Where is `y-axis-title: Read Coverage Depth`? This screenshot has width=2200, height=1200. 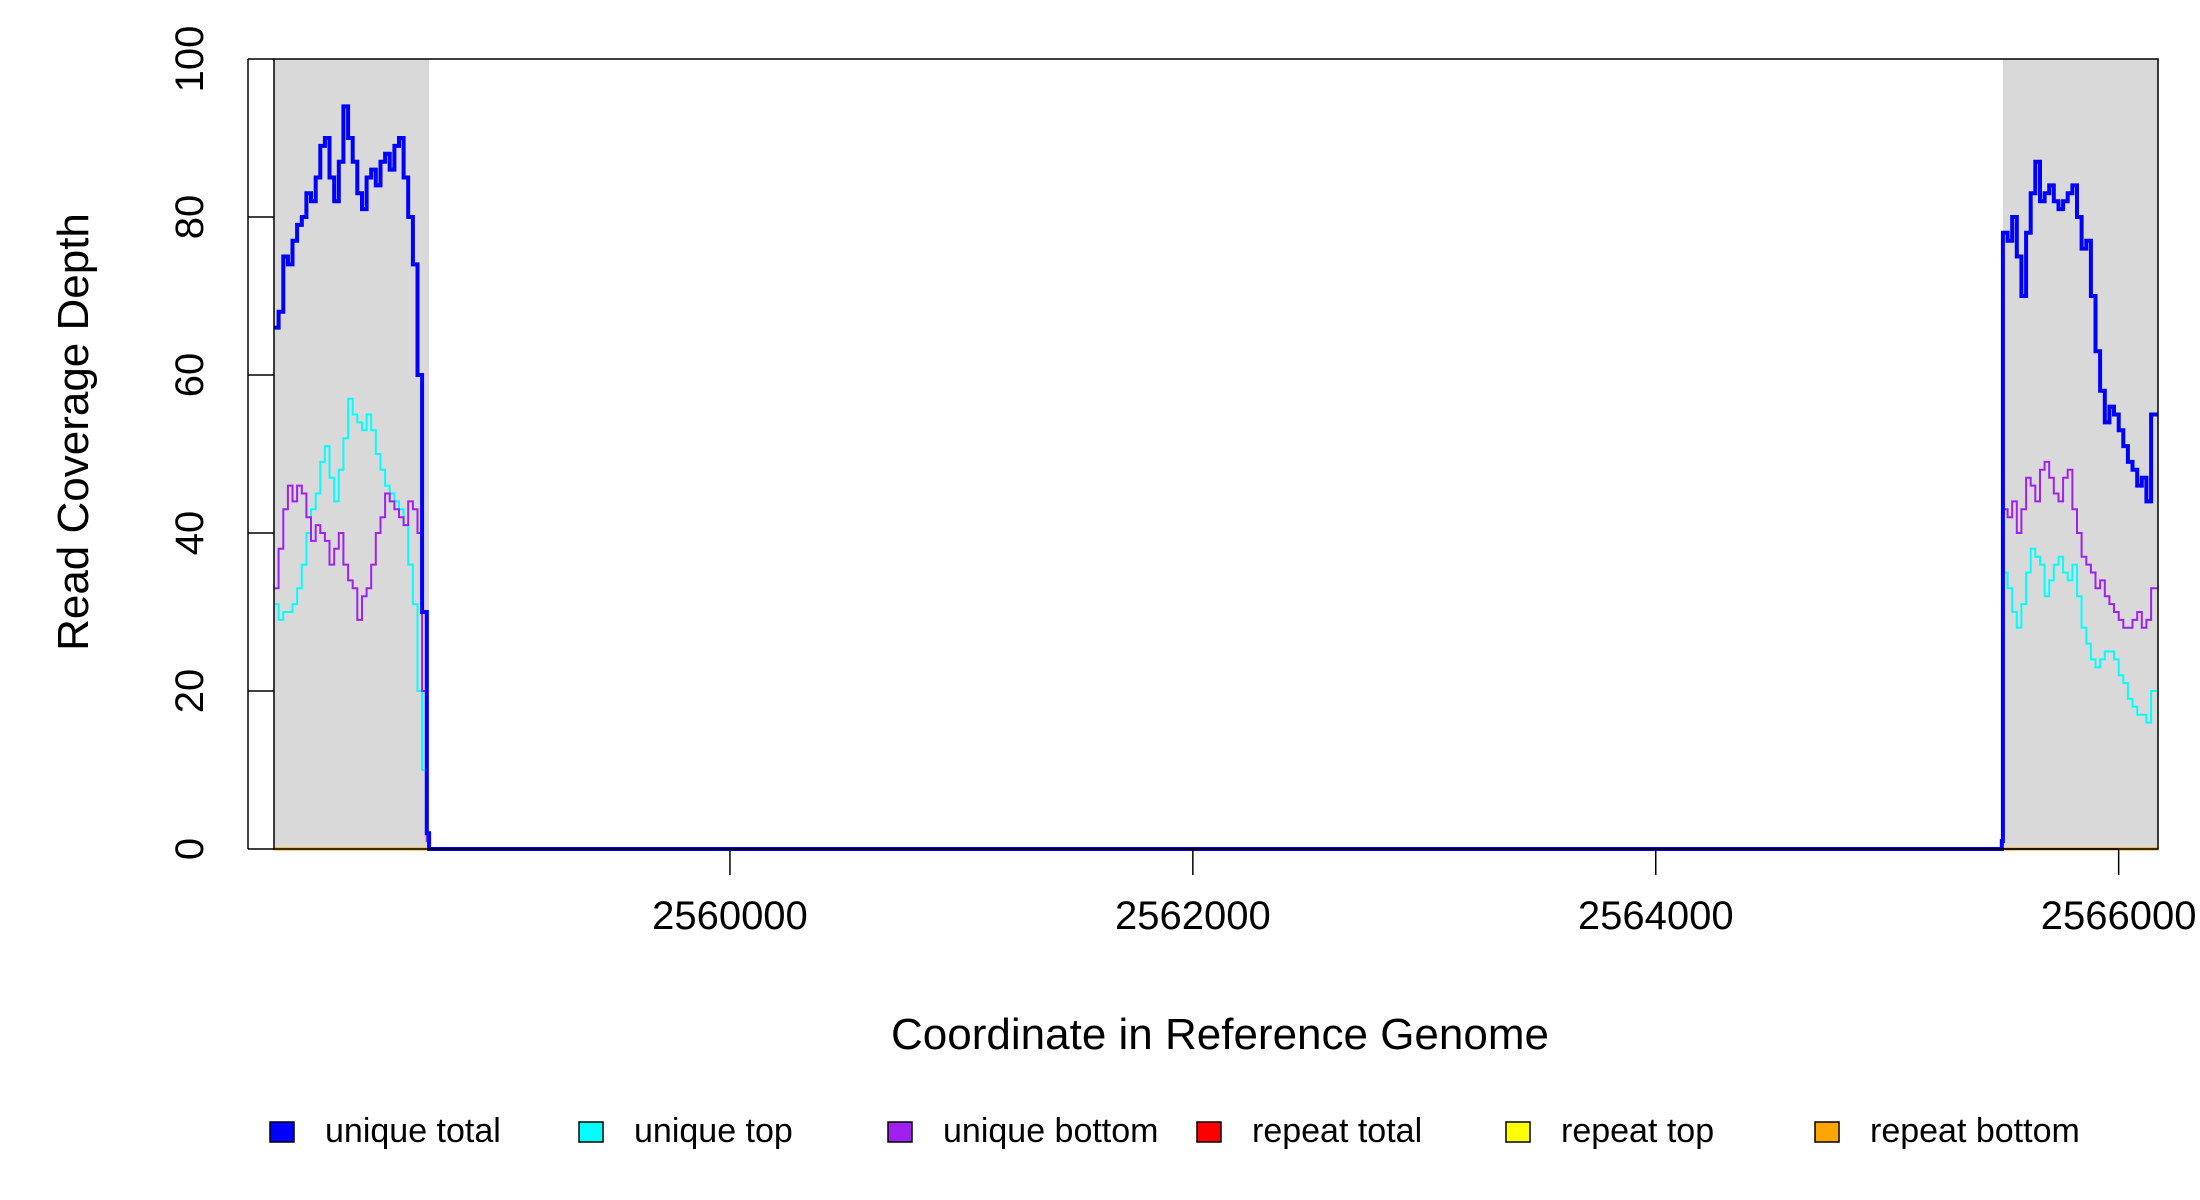
y-axis-title: Read Coverage Depth is located at coordinates (73, 432).